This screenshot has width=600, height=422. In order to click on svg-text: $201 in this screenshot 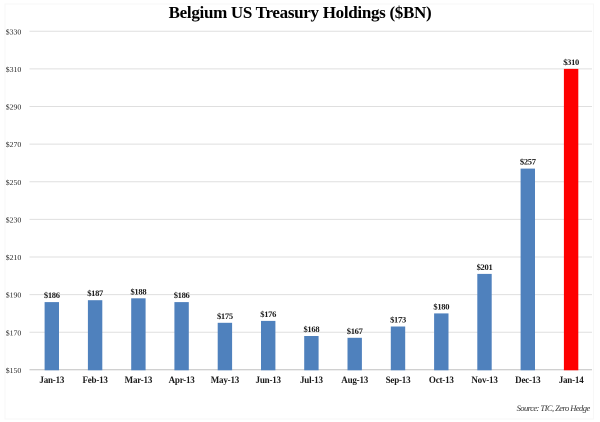, I will do `click(485, 267)`.